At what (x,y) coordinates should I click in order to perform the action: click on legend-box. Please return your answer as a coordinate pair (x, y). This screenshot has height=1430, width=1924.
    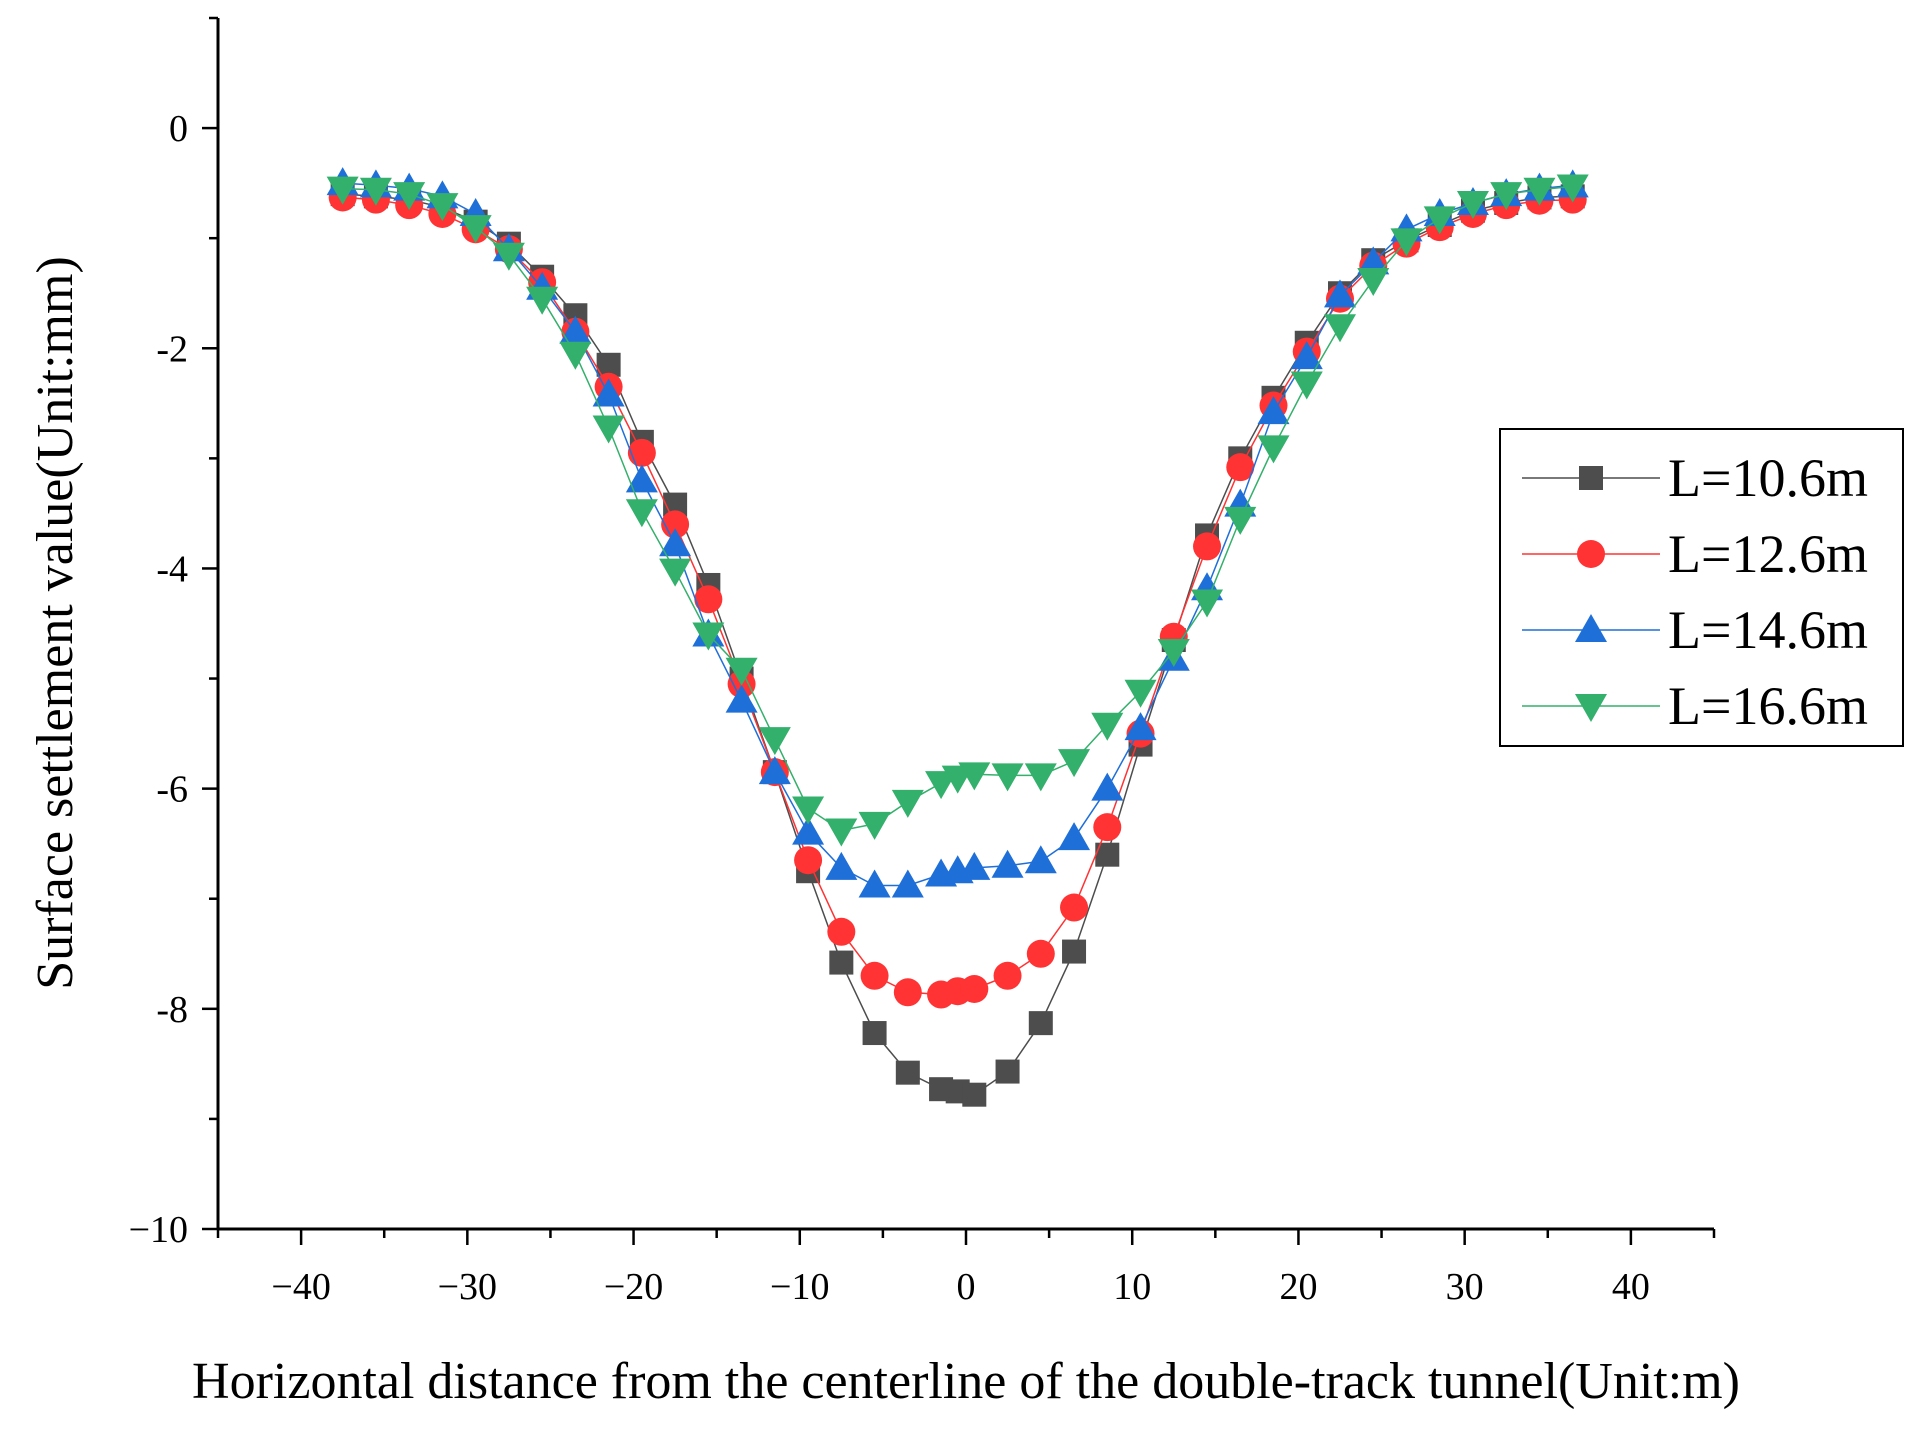
    Looking at the image, I should click on (1701, 587).